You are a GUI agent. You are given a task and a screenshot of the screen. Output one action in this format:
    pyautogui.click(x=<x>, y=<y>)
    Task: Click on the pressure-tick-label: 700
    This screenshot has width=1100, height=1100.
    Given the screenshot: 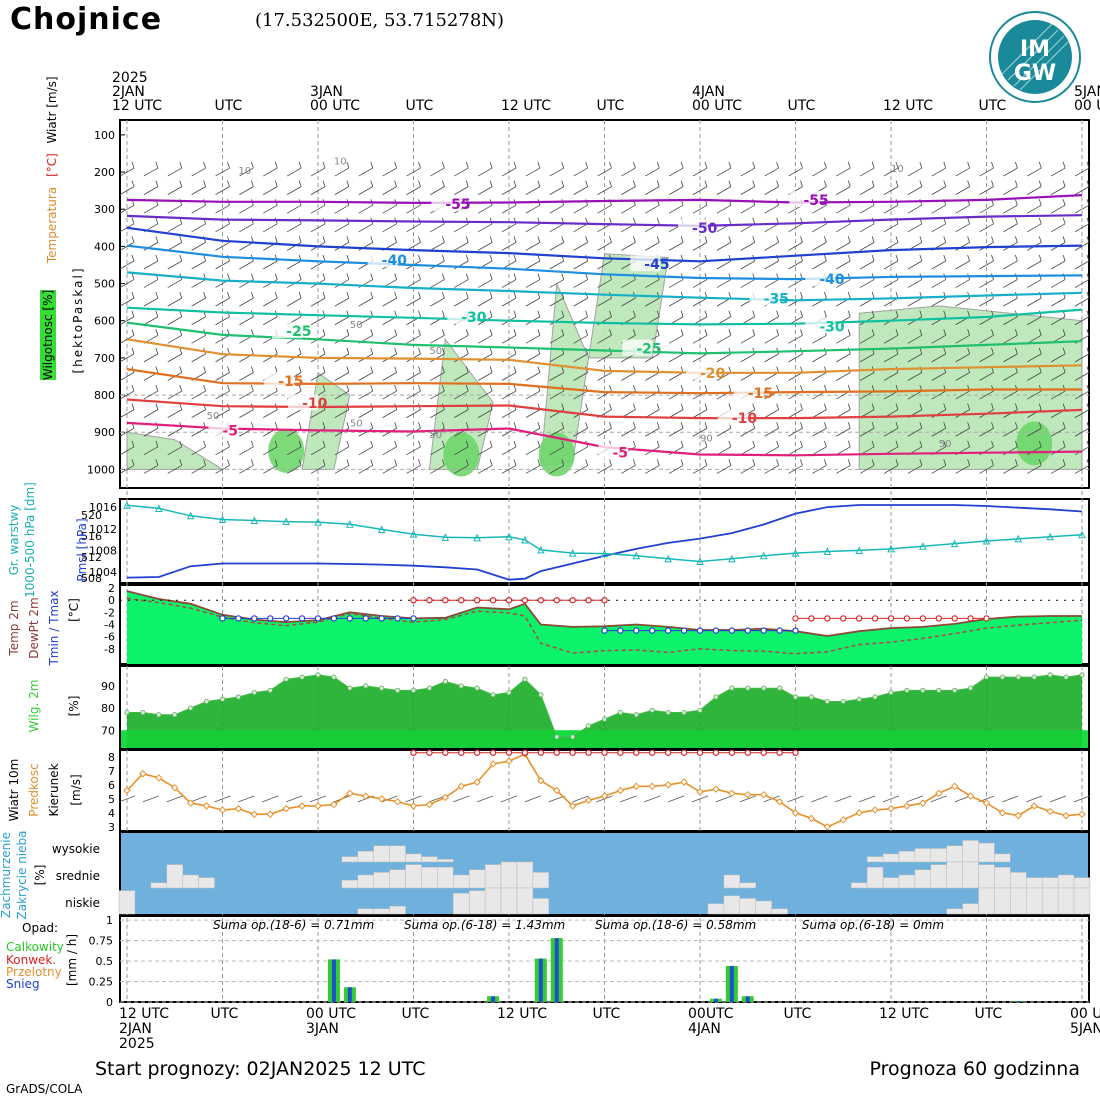 What is the action you would take?
    pyautogui.click(x=104, y=358)
    